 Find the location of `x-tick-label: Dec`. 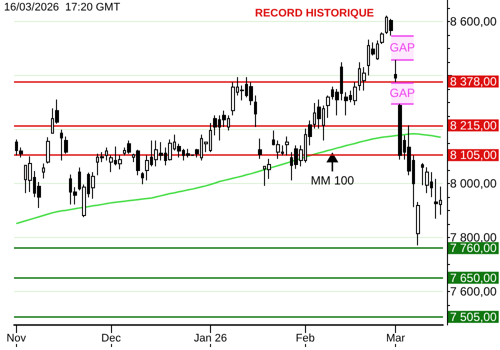

x-tick-label: Dec is located at coordinates (111, 338).